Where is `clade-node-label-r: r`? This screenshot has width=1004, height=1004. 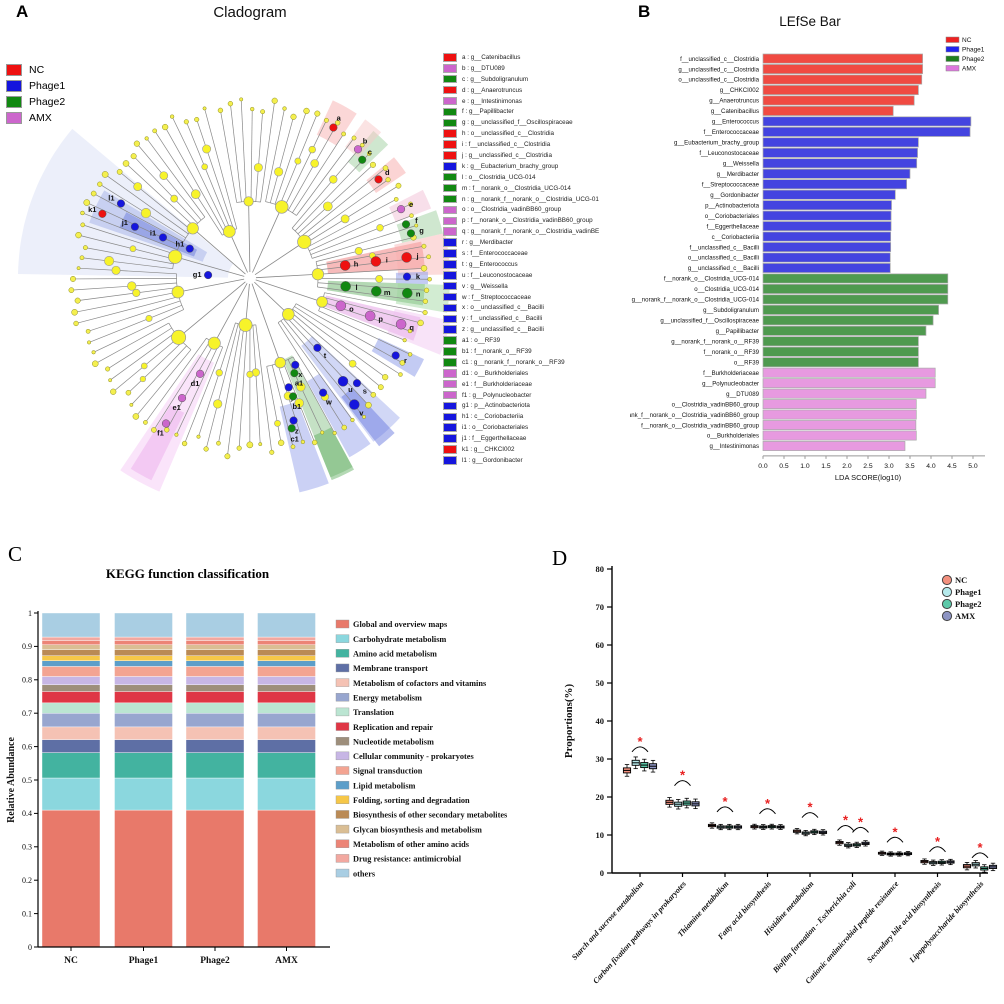
clade-node-label-r: r is located at coordinates (405, 360).